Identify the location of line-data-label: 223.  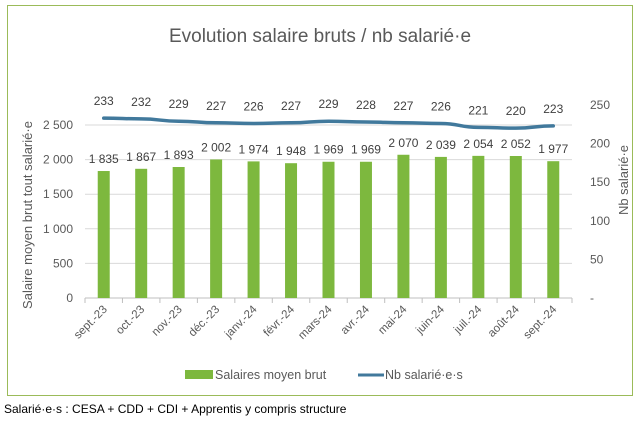
(553, 109).